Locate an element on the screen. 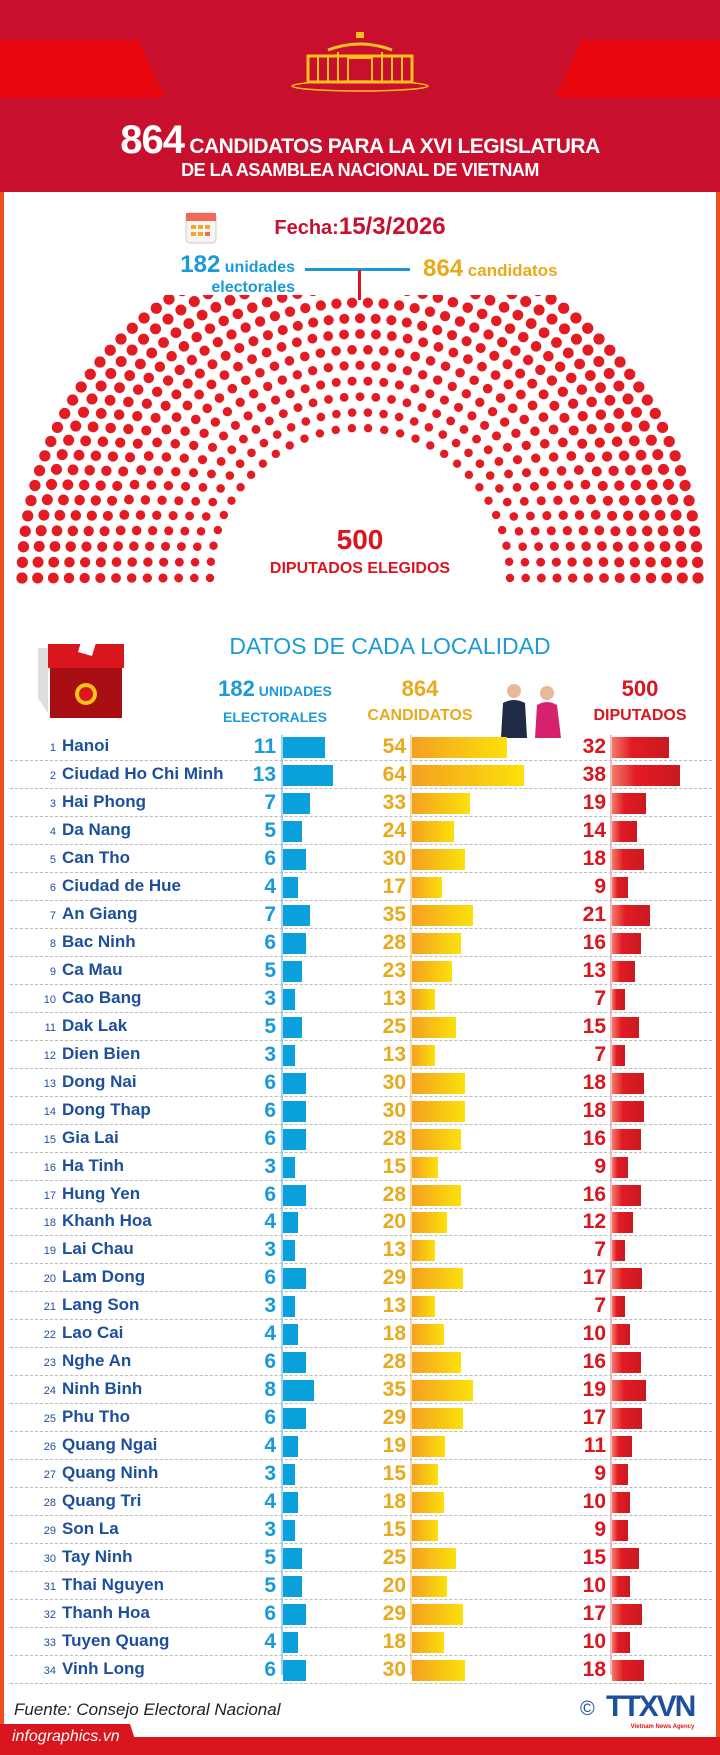  locality-name: Da Nang is located at coordinates (96, 829).